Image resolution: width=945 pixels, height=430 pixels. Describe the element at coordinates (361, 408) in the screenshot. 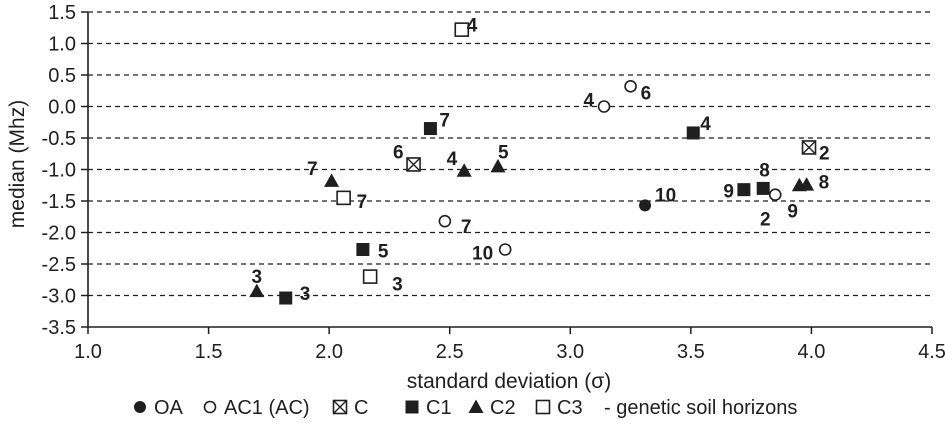

I see `legend-label: C` at that location.